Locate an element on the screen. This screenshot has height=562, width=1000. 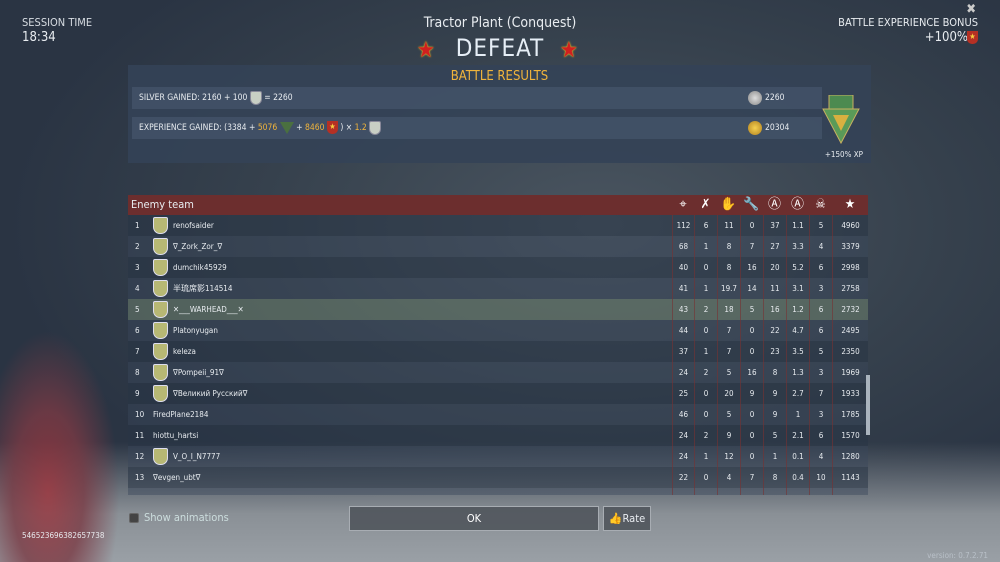
ok-button: OK is located at coordinates (474, 518).